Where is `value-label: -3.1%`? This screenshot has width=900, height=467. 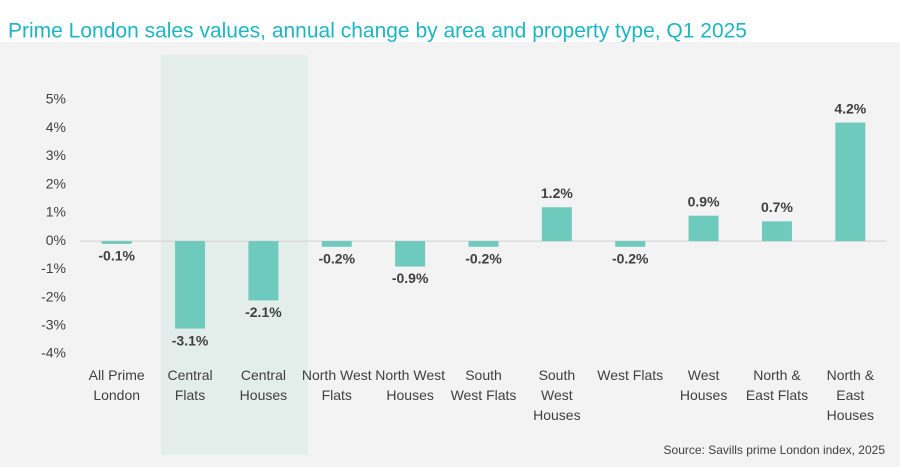 value-label: -3.1% is located at coordinates (190, 340).